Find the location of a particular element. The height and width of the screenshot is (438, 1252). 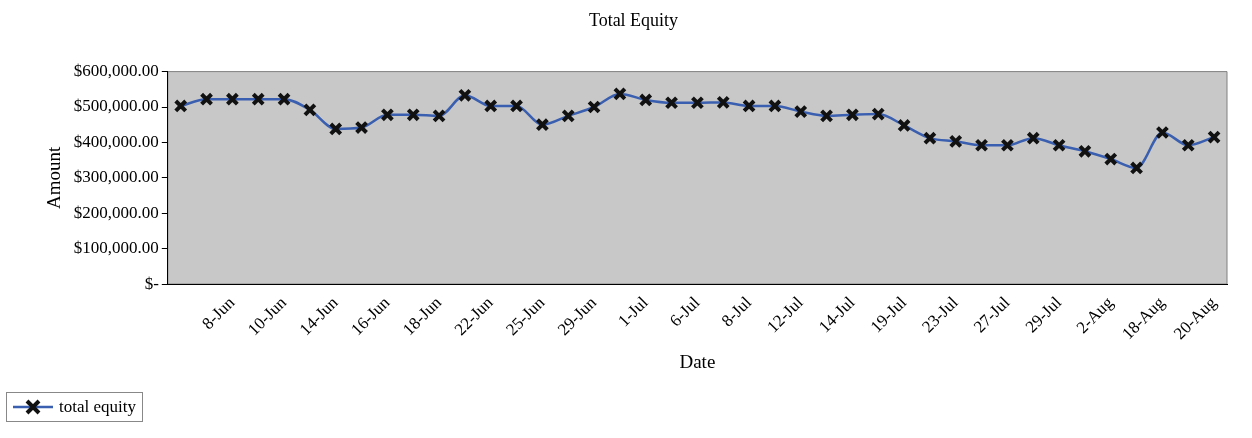

y-tick-label: $300,000.00 is located at coordinates (116, 177).